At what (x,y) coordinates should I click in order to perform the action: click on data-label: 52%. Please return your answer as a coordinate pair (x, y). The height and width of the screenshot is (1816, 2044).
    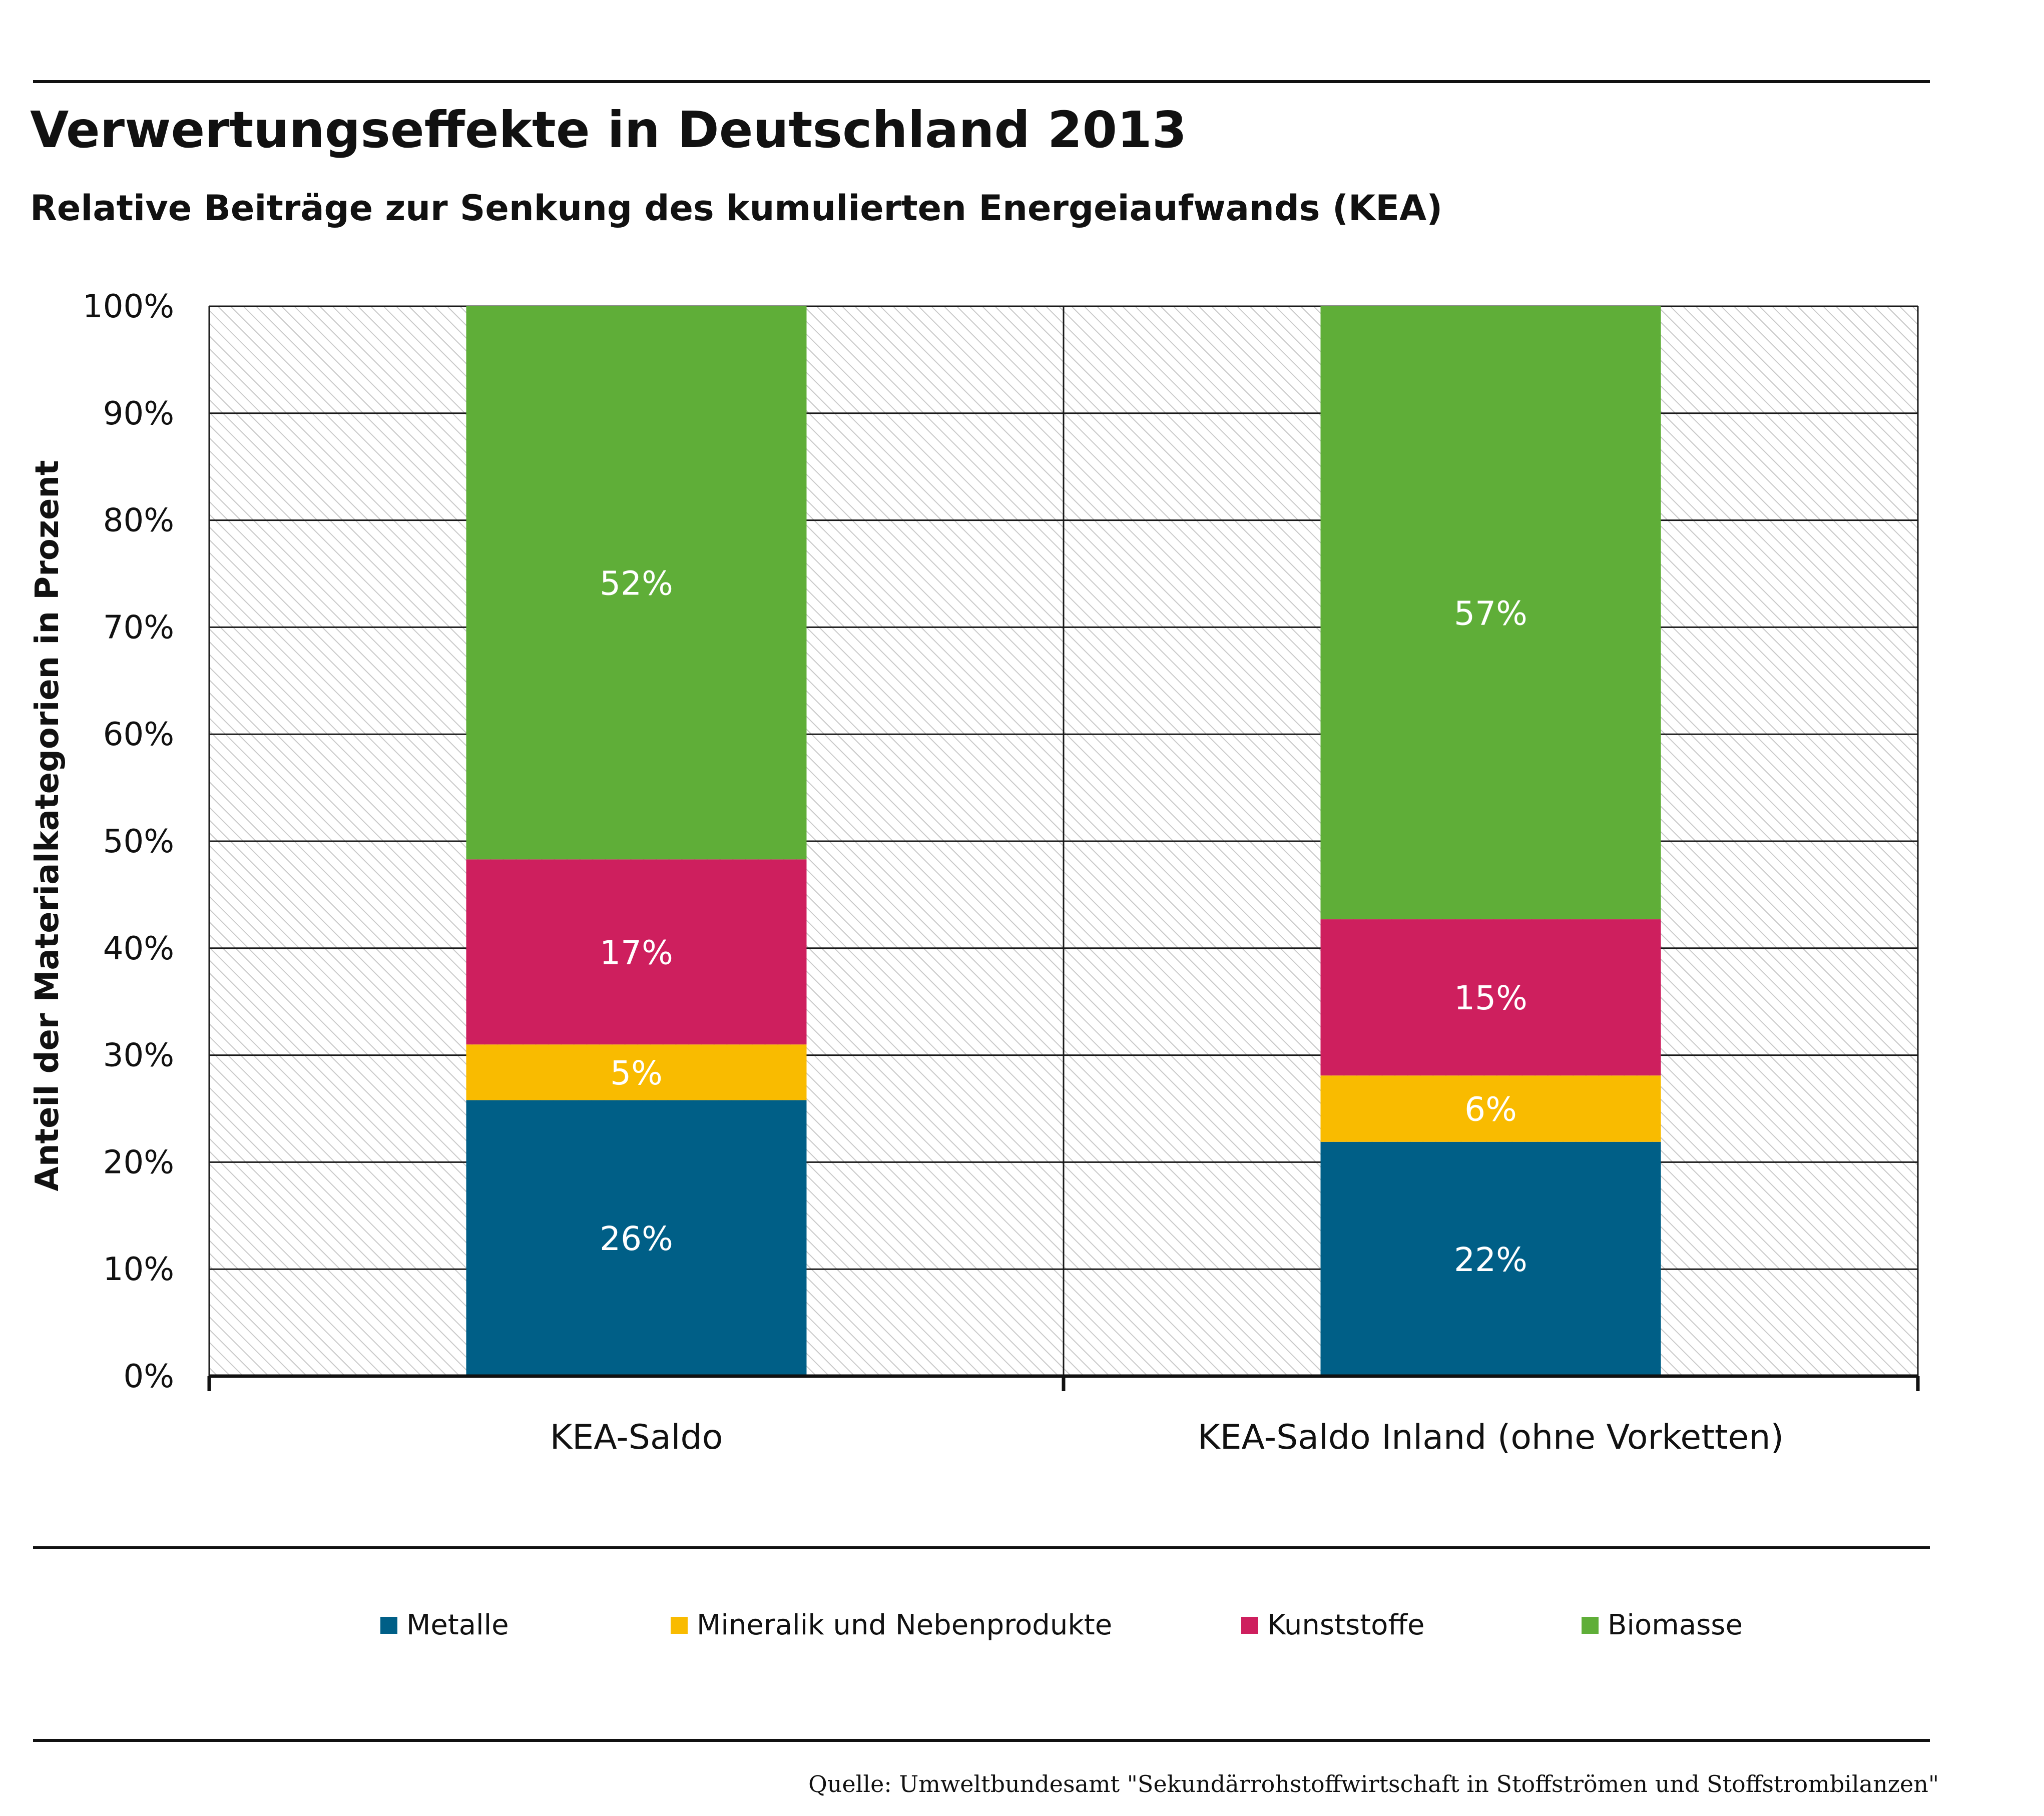
    Looking at the image, I should click on (636, 584).